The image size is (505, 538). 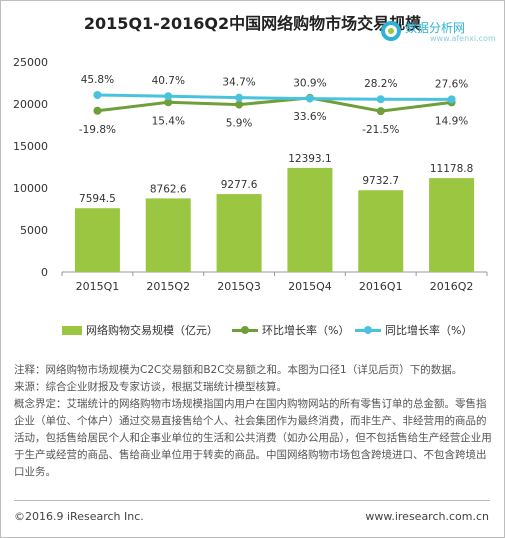 I want to click on footer-copyright: ©2016.9 iResearch Inc., so click(x=79, y=516).